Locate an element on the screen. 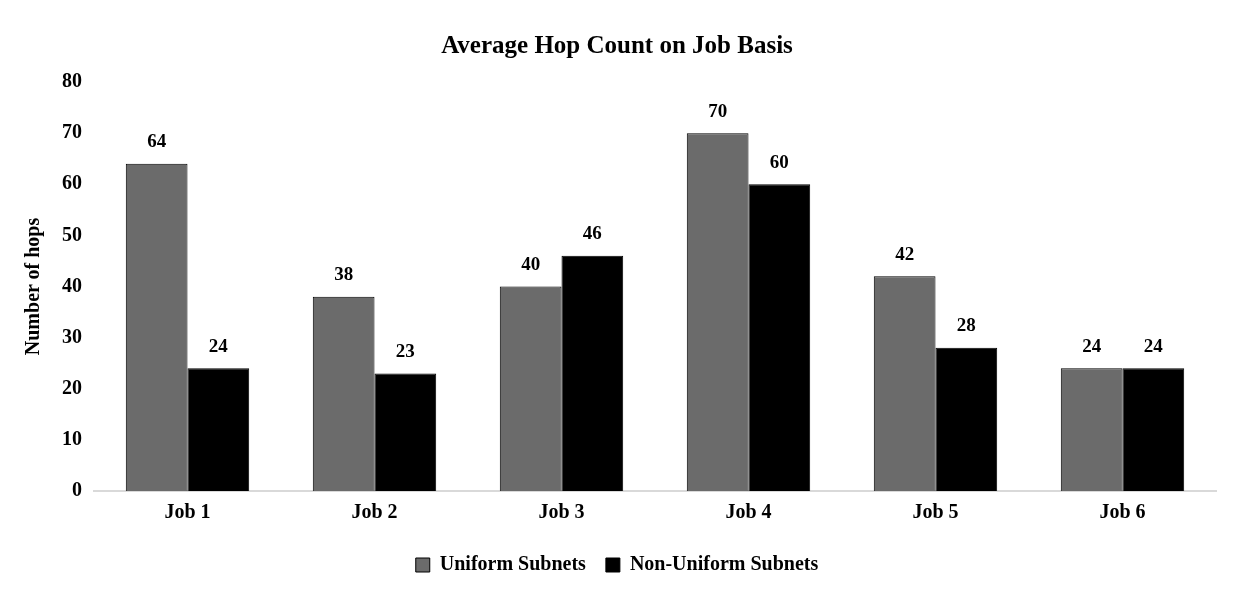 This screenshot has width=1244, height=603. data-label: 42 is located at coordinates (905, 253).